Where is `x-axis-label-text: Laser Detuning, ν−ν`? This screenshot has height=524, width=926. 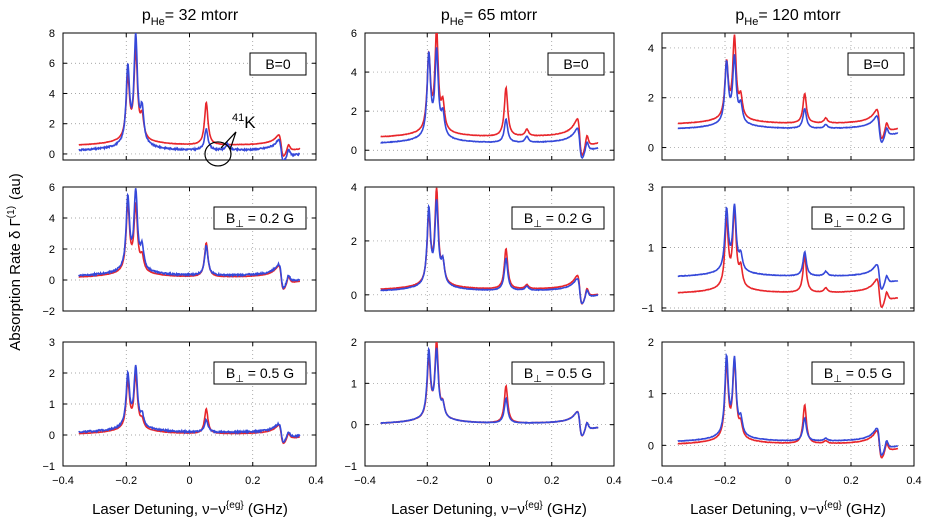
x-axis-label-text: Laser Detuning, ν−ν is located at coordinates (458, 509).